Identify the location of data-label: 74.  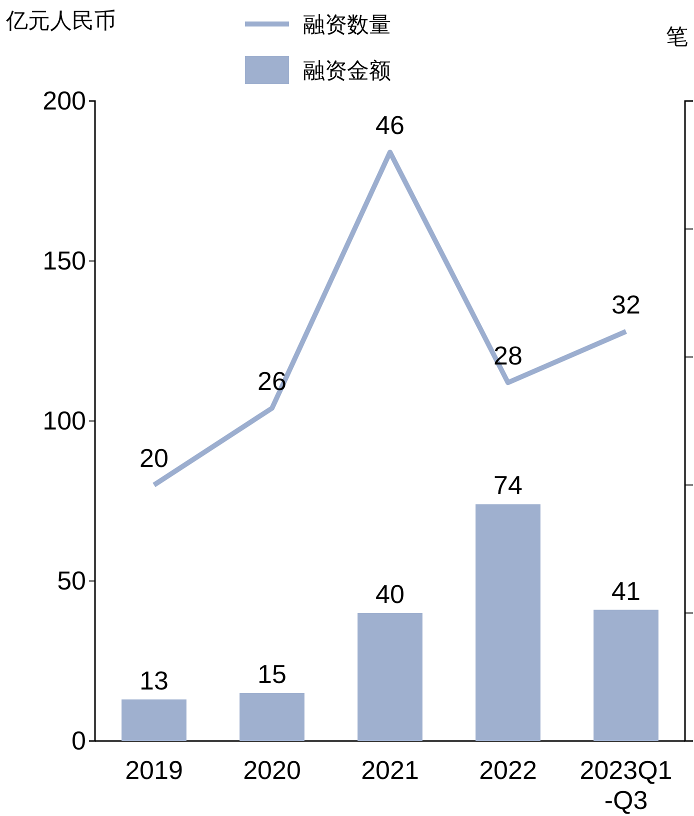
(508, 485).